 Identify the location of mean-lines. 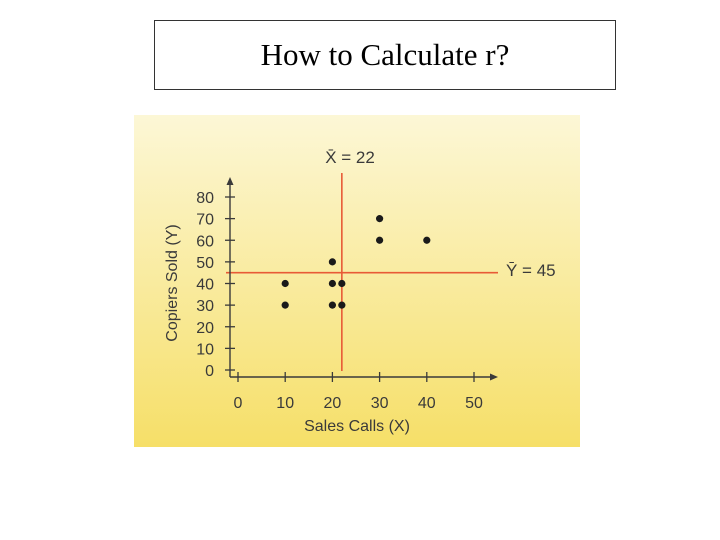
(362, 272).